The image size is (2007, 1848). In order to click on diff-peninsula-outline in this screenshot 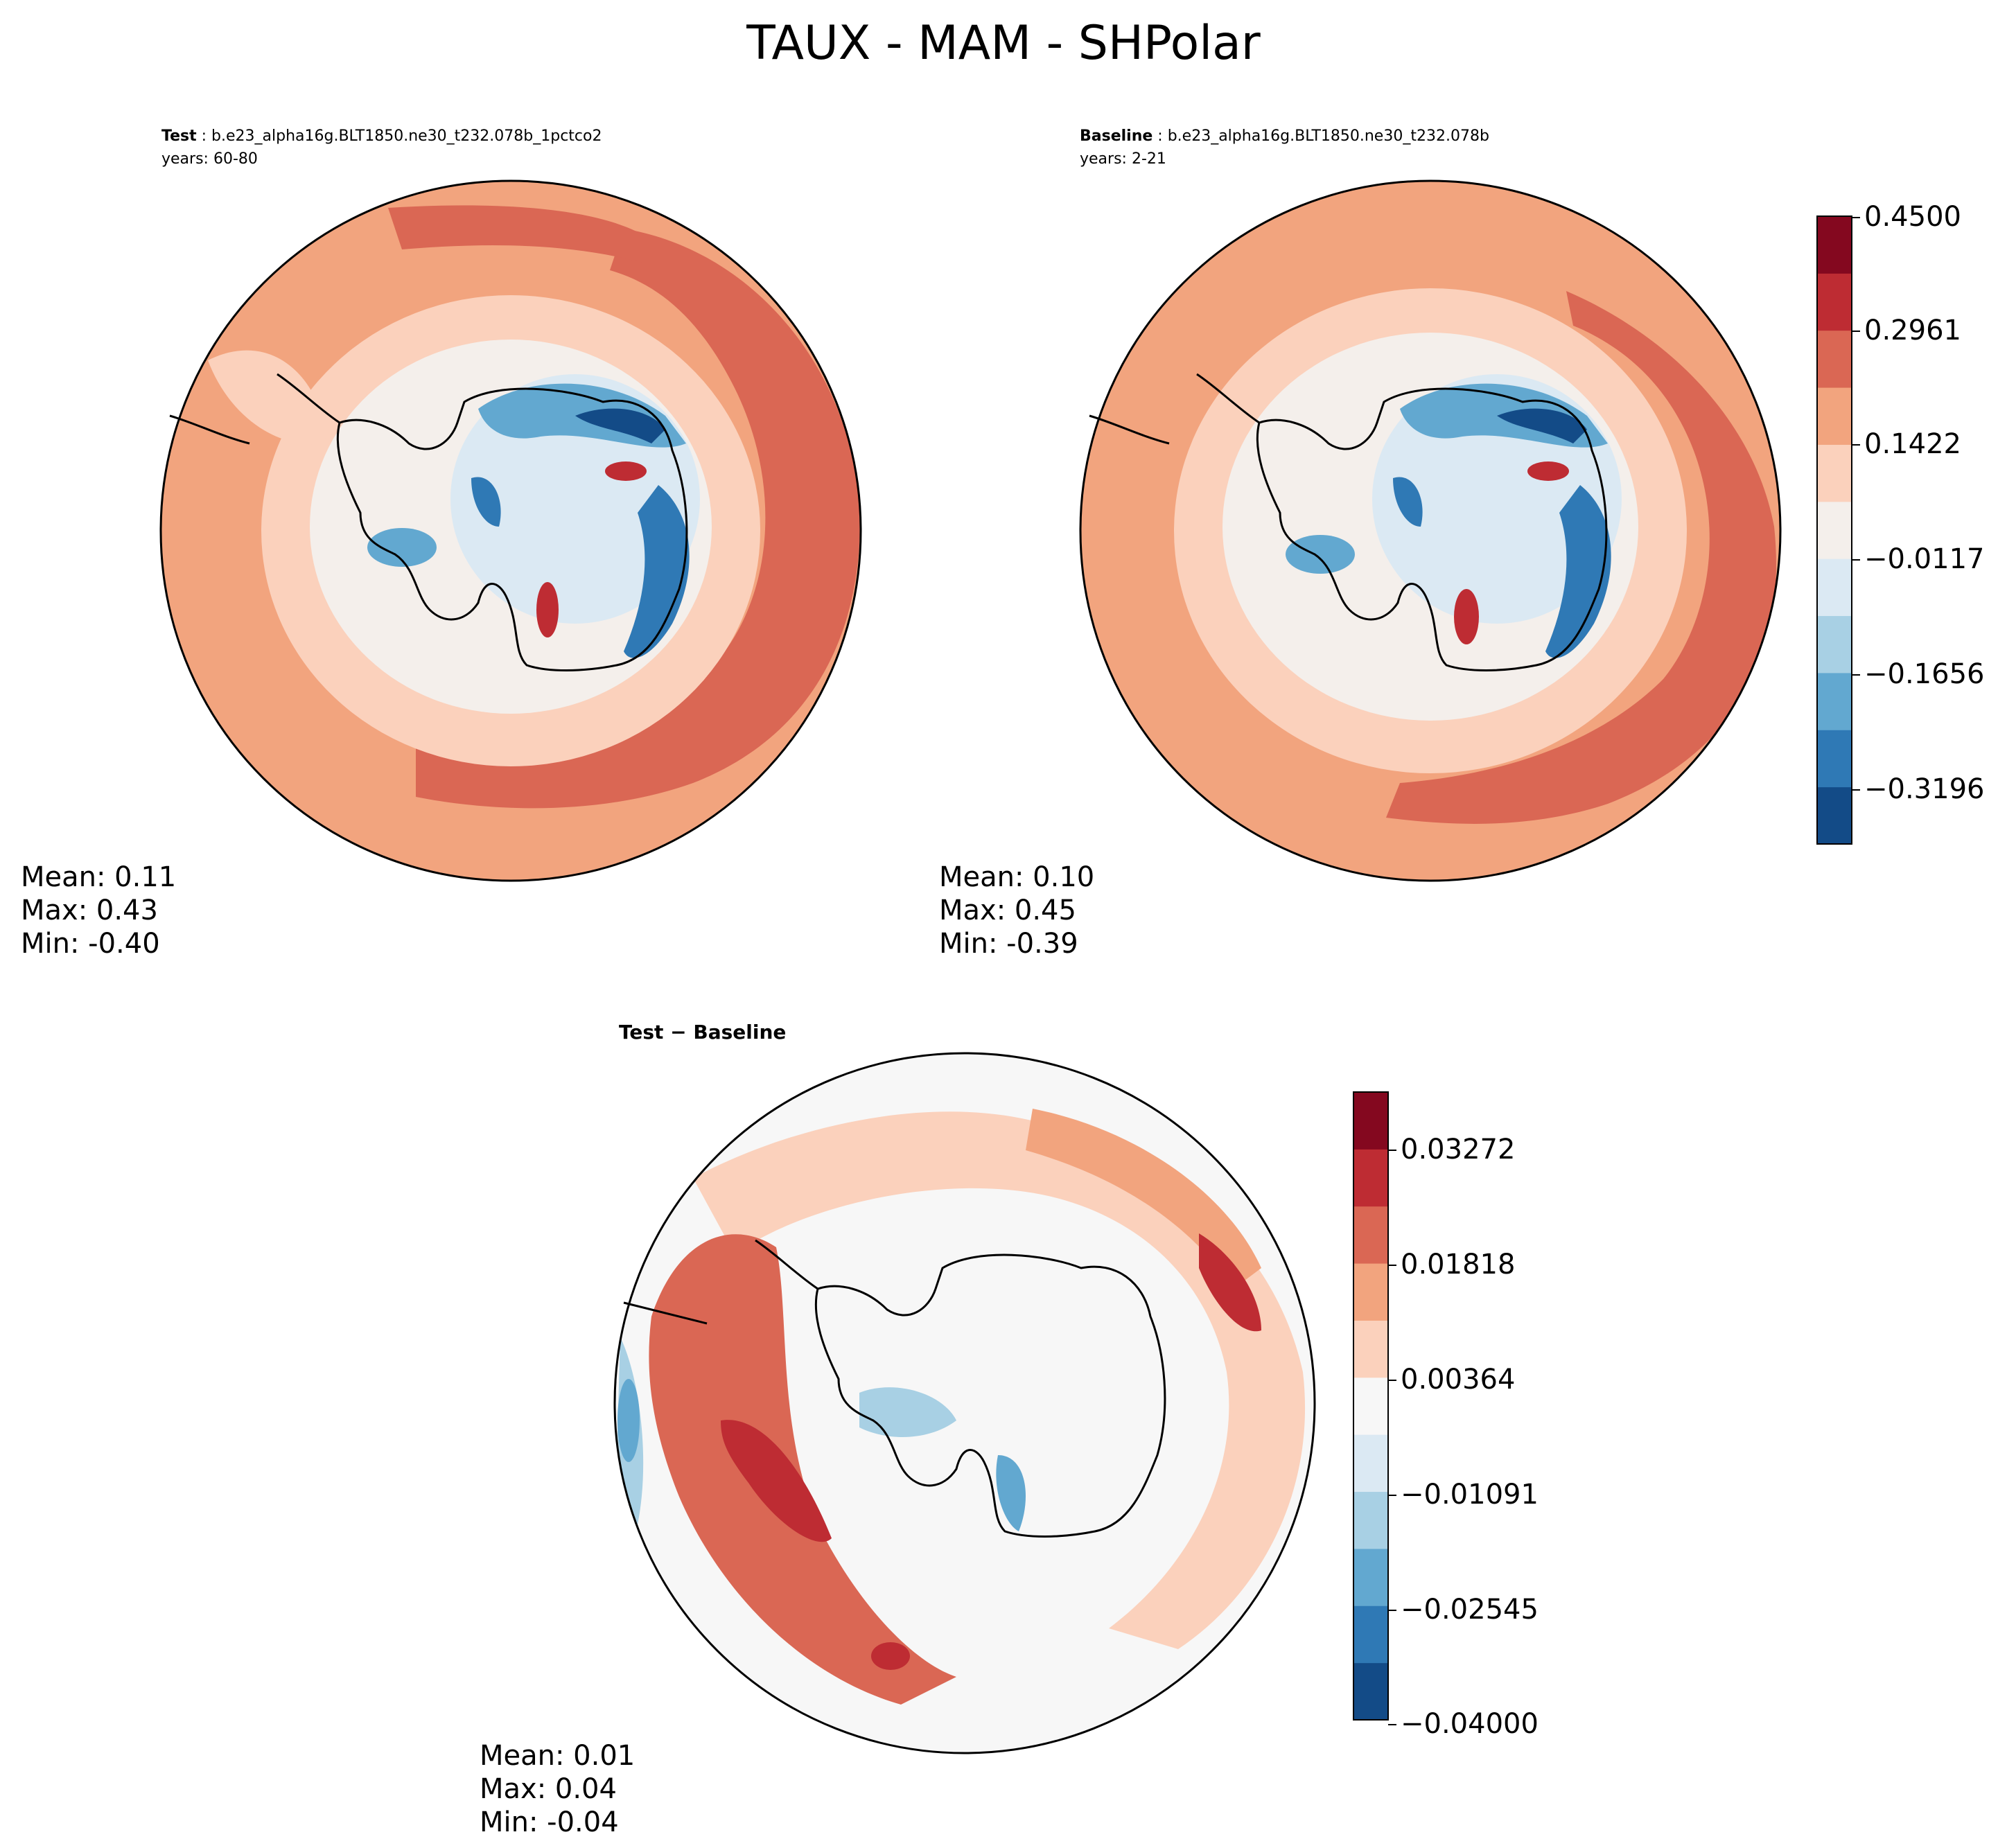, I will do `click(786, 1264)`.